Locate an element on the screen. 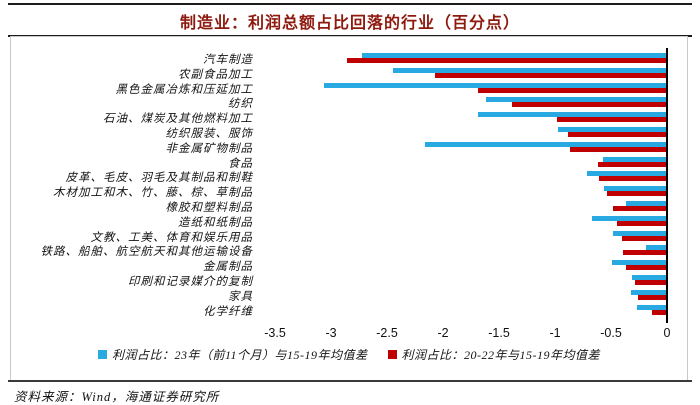 The image size is (700, 405). category-label: 造纸和纸制品 is located at coordinates (215, 222).